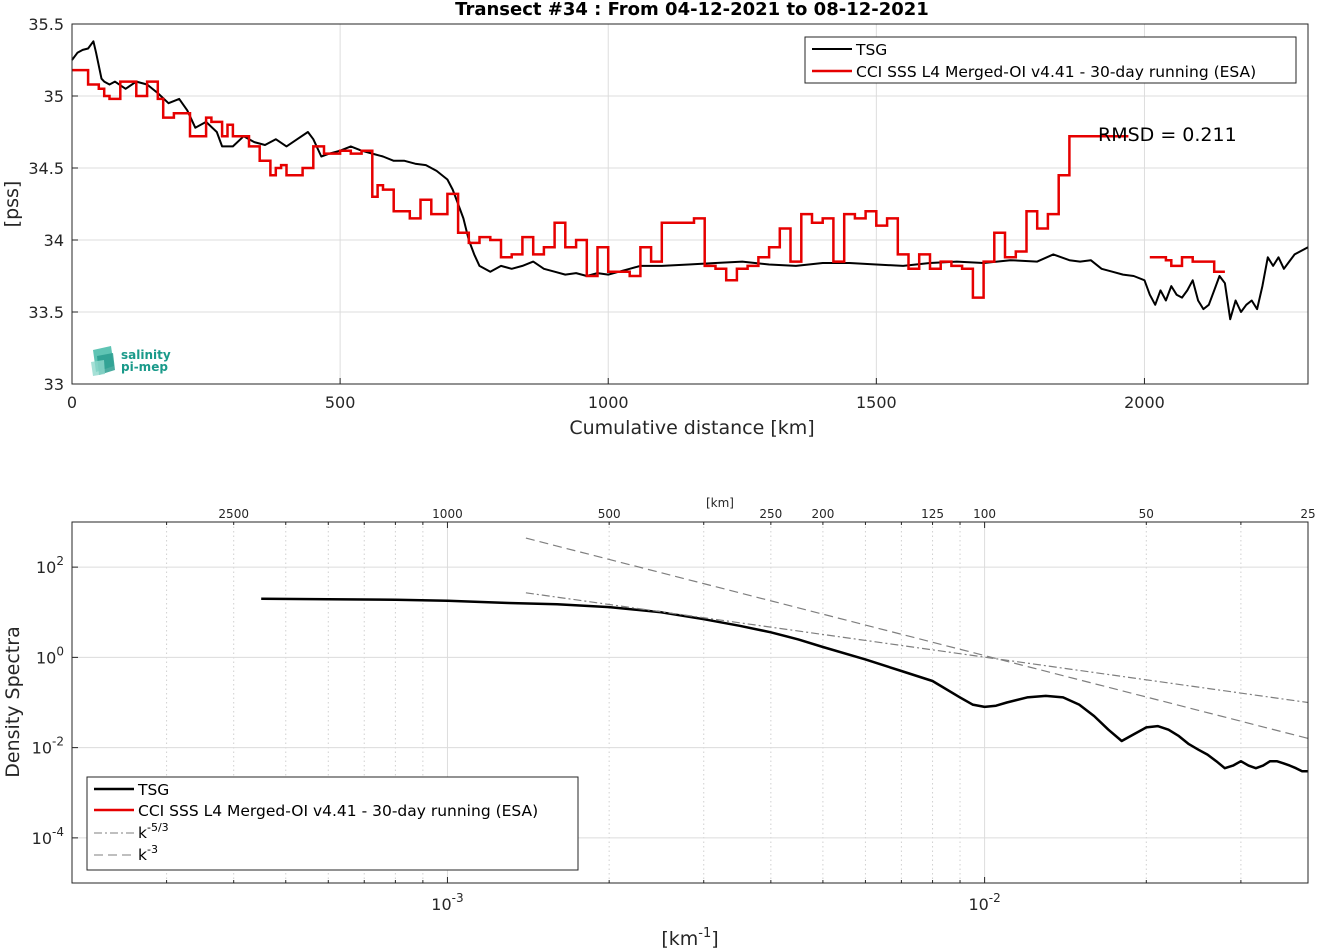 This screenshot has width=1317, height=948. I want to click on rmsd-annotation: RMSD = 0.211, so click(1167, 135).